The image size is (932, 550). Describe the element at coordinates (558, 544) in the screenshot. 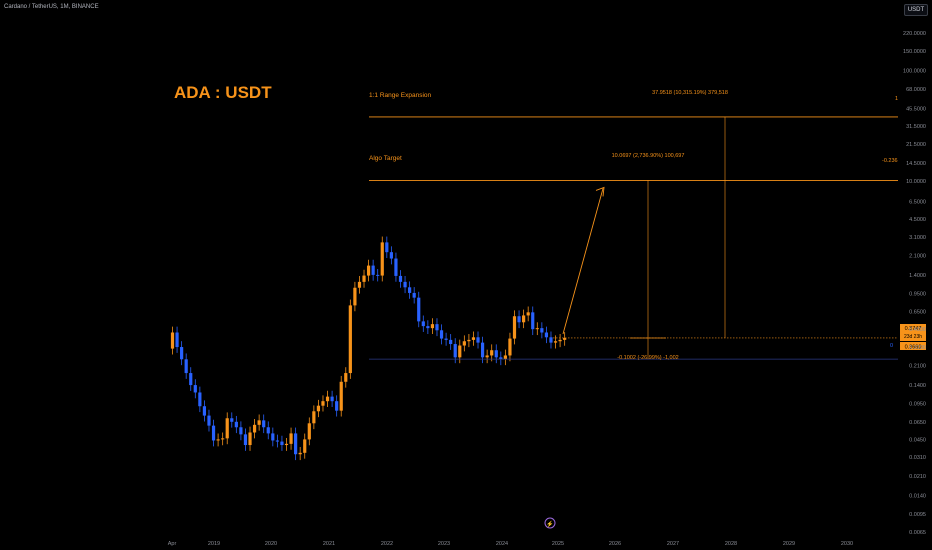

I see `x-tick-label: 2025` at that location.